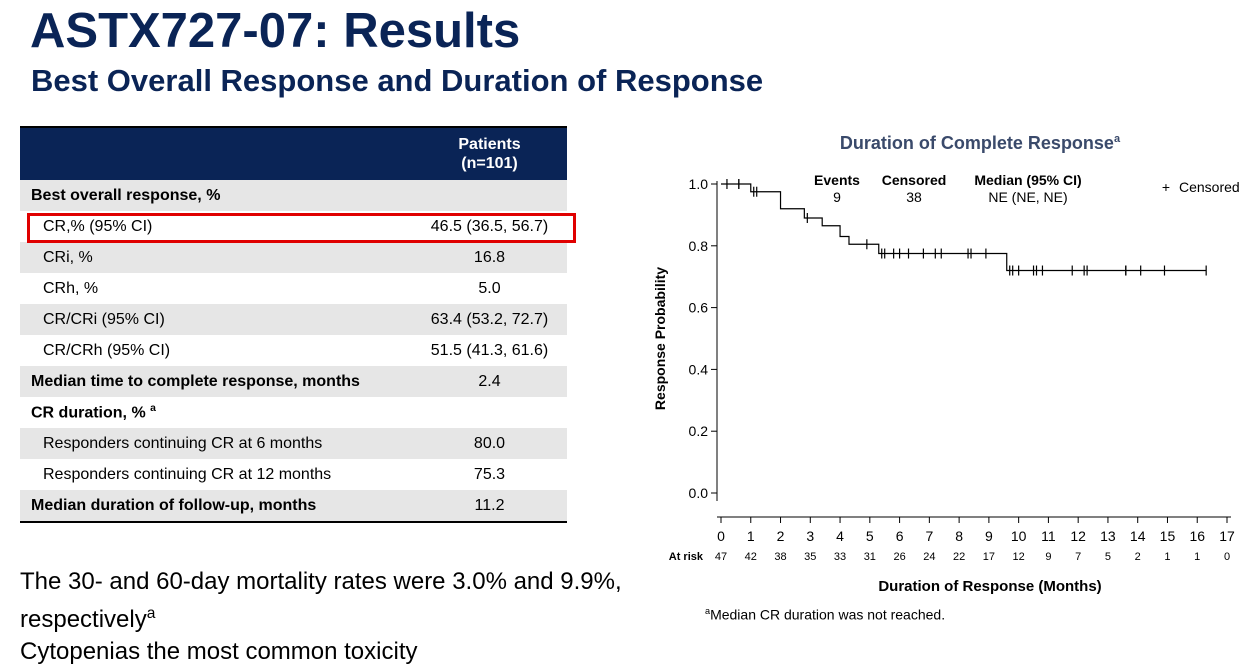 The width and height of the screenshot is (1256, 668). Describe the element at coordinates (699, 308) in the screenshot. I see `y-tick-label: 0.6` at that location.